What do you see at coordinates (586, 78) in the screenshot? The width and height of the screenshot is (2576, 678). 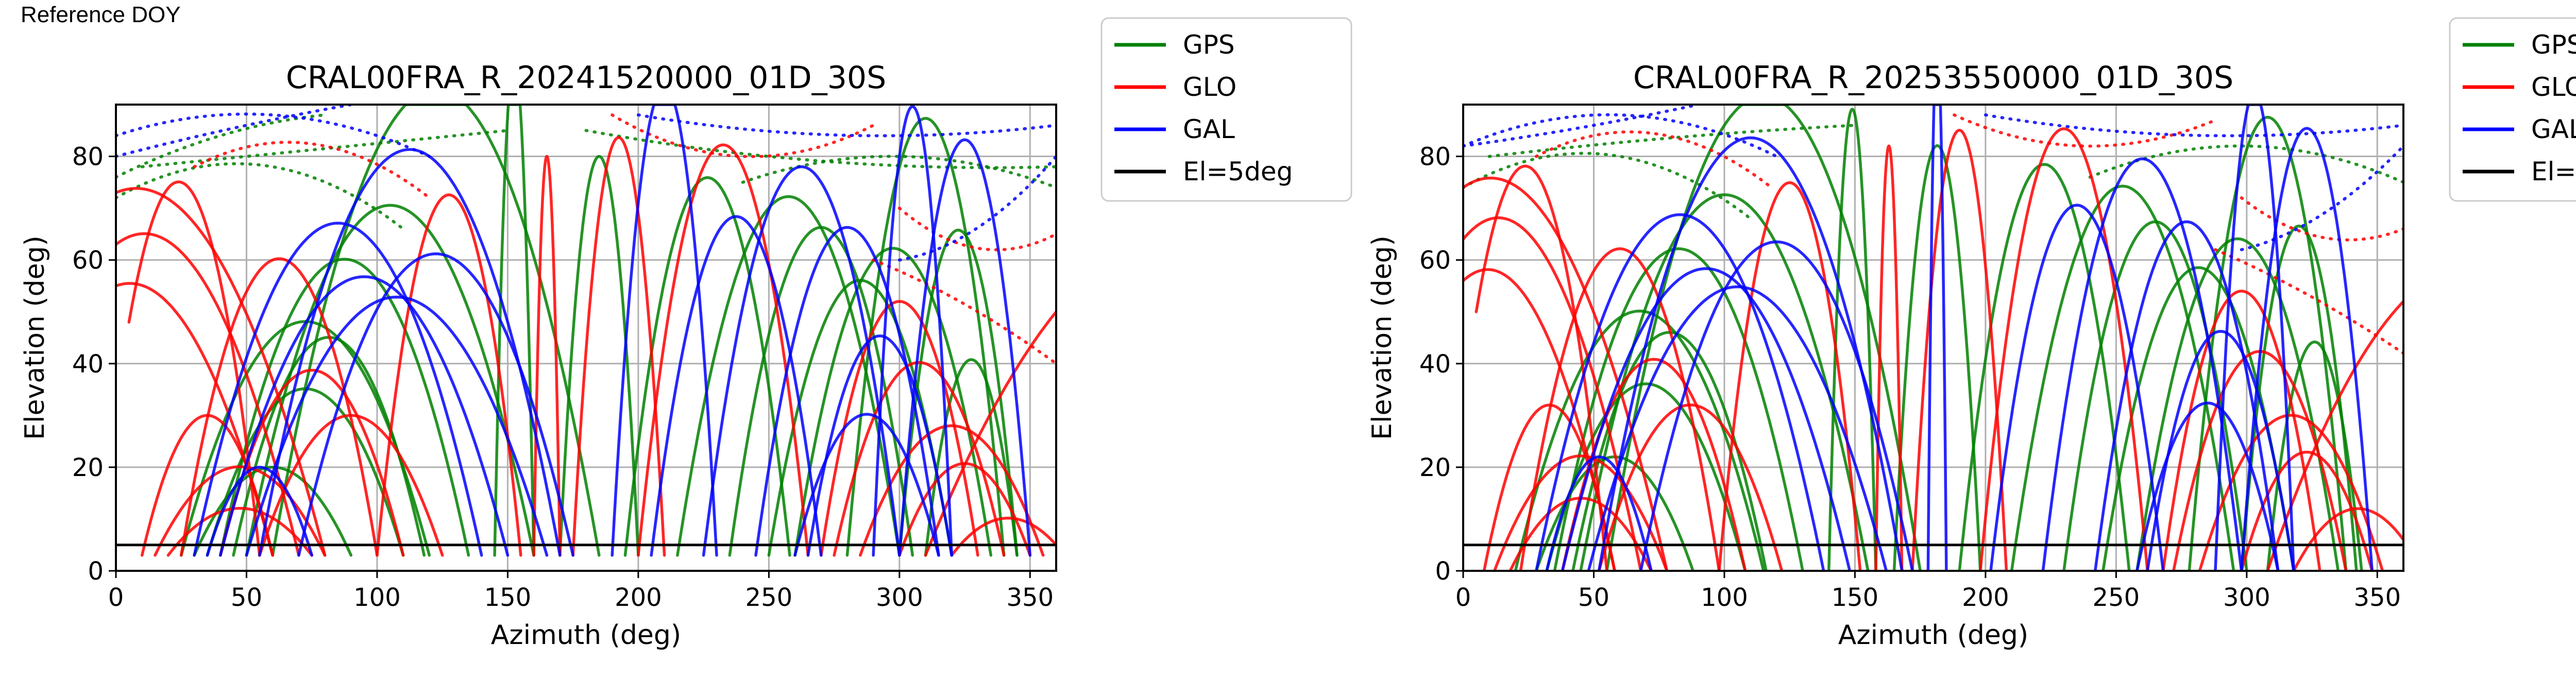 I see `chart-title: CRAL00FRA_R_20241520000_01D_30S` at bounding box center [586, 78].